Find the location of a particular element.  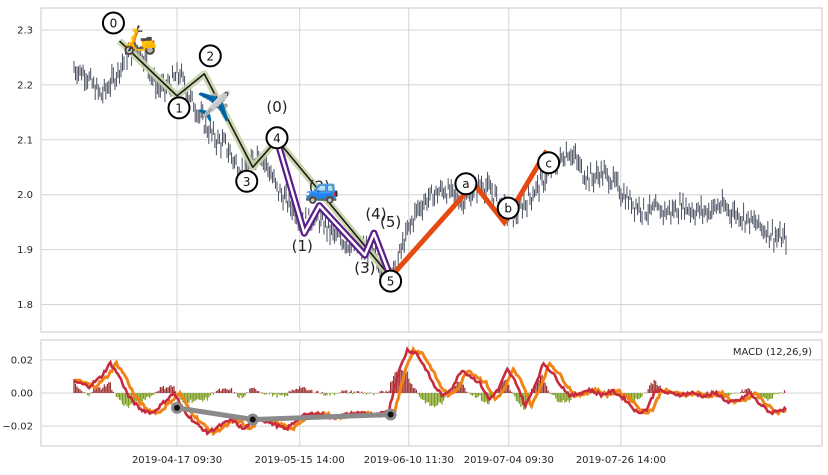

x-tick-label: 2019-05-15 14:00 is located at coordinates (300, 460).